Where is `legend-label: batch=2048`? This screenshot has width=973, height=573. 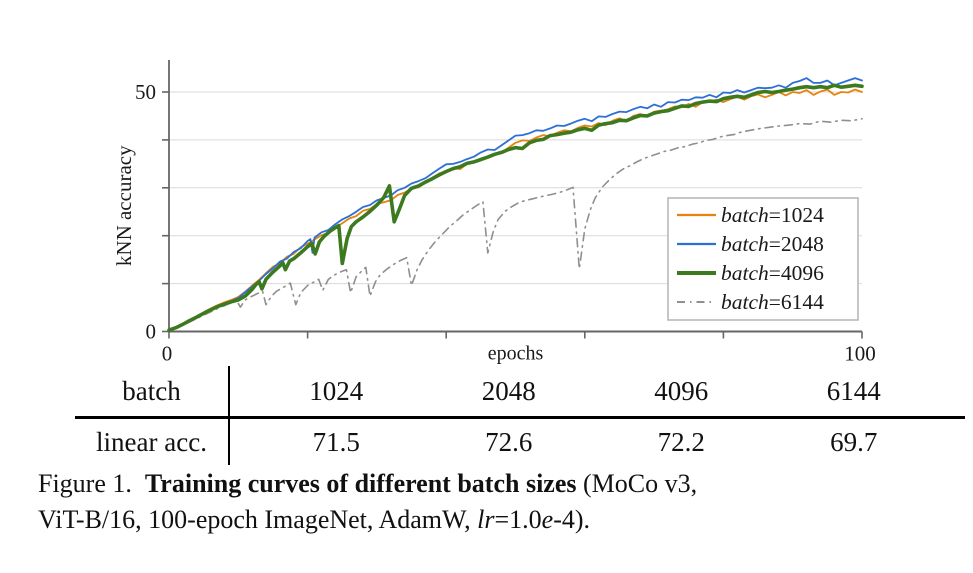 legend-label: batch=2048 is located at coordinates (772, 244).